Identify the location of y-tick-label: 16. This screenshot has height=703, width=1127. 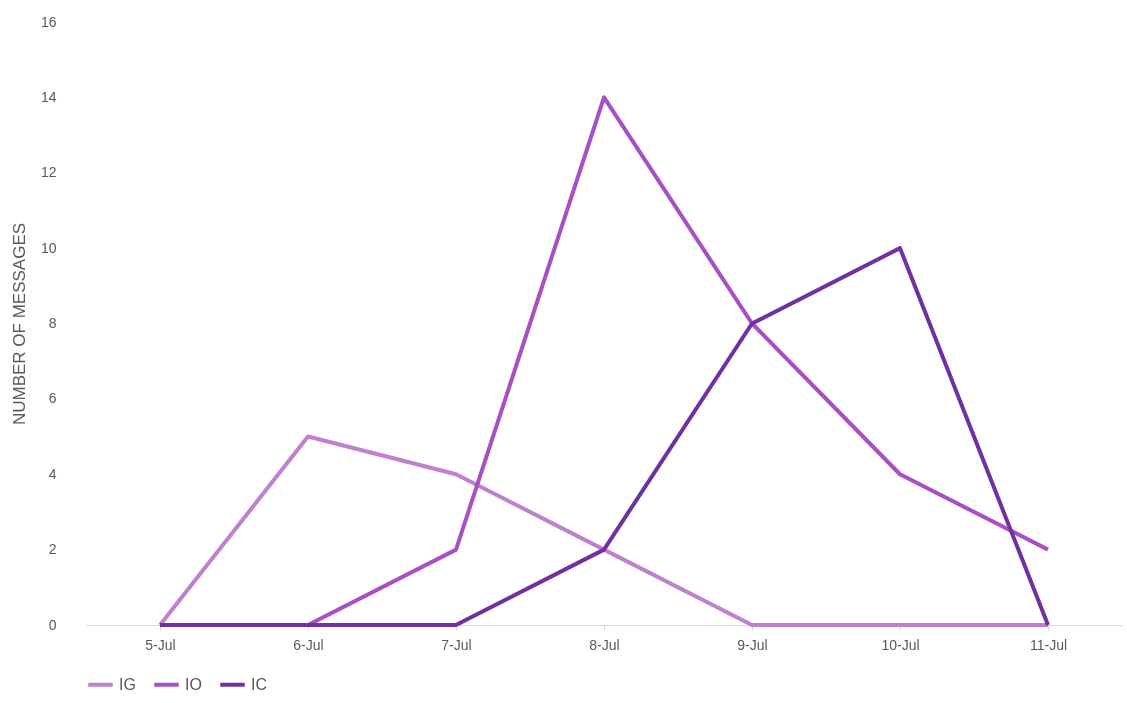
(48, 21).